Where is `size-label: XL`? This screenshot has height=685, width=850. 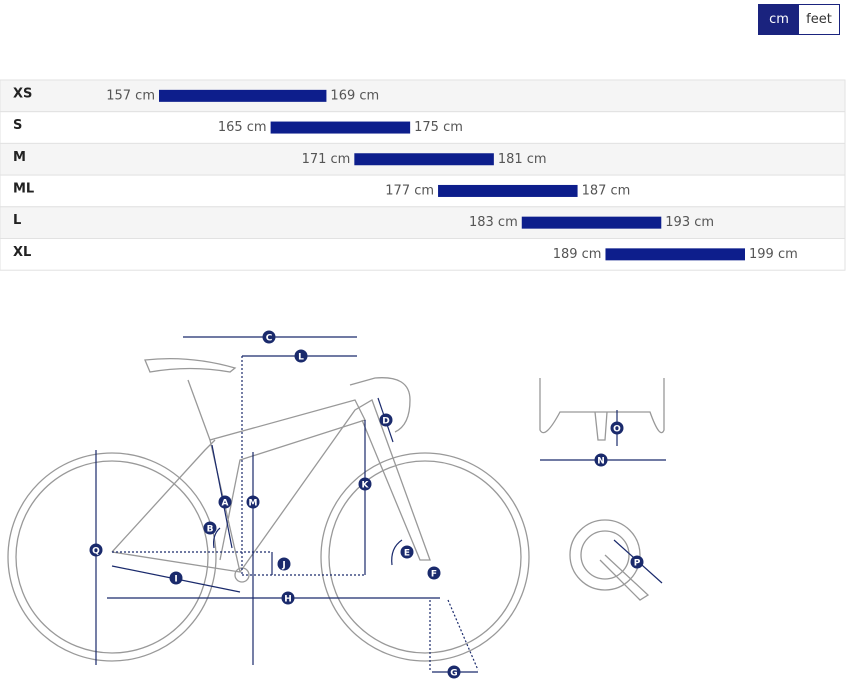 size-label: XL is located at coordinates (22, 252).